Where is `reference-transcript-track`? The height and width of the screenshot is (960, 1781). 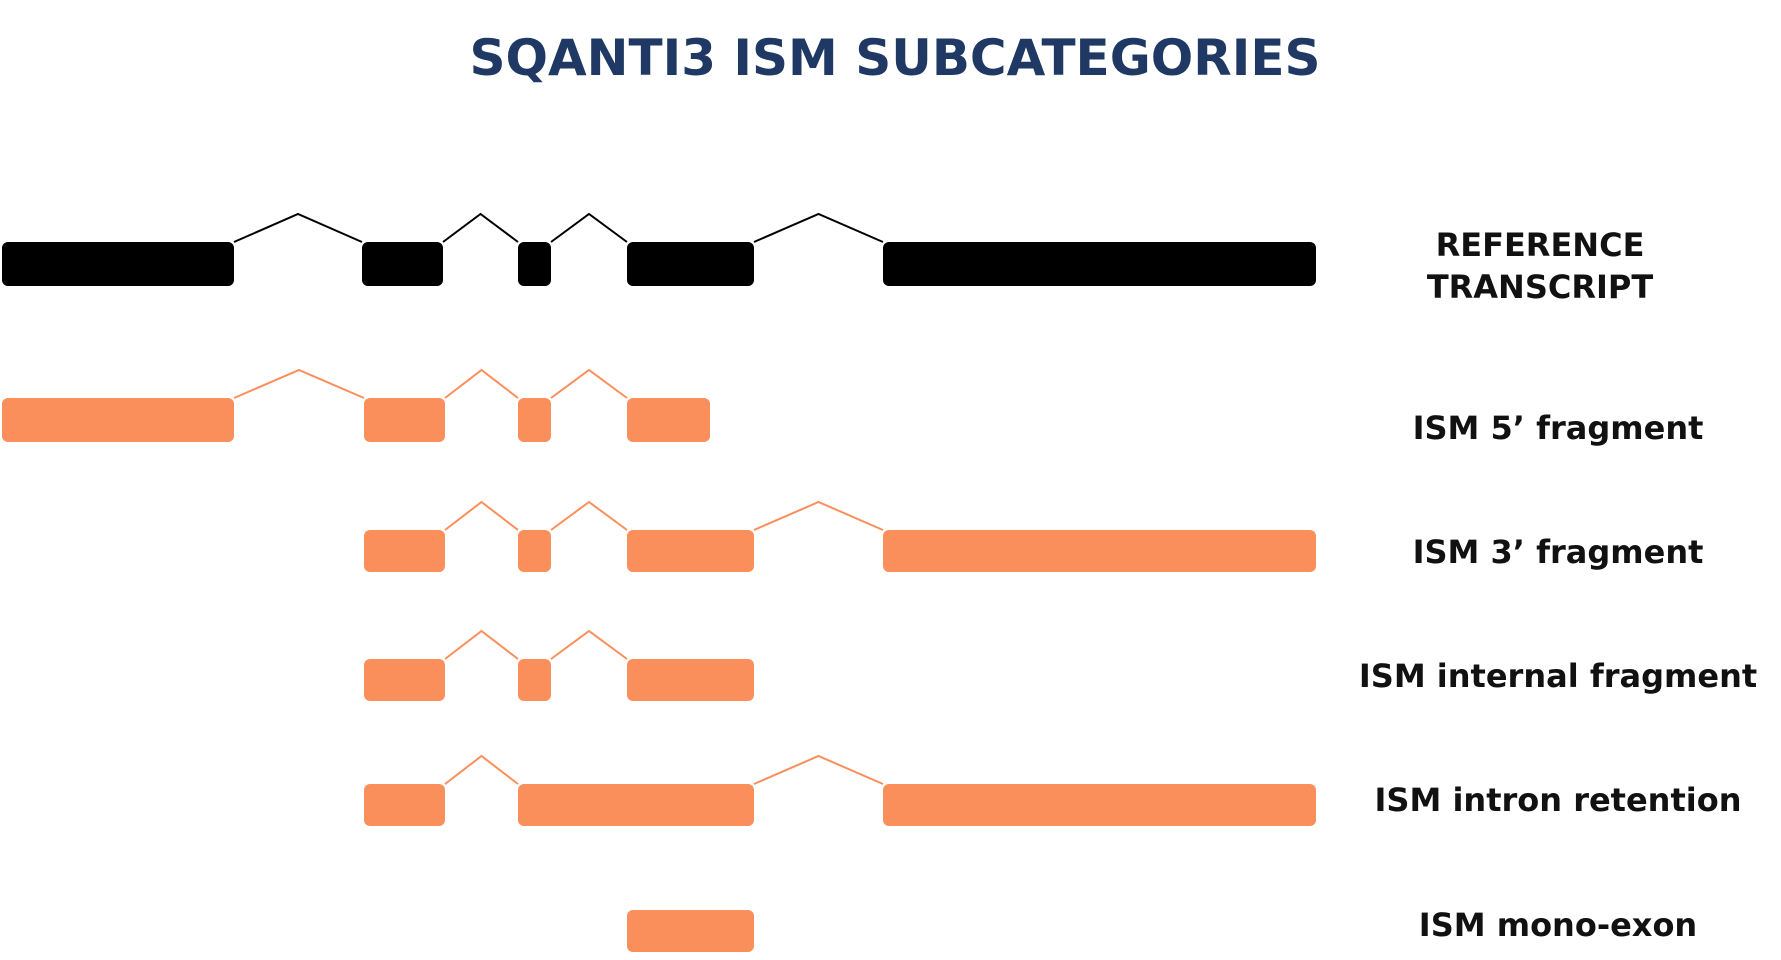 reference-transcript-track is located at coordinates (659, 249).